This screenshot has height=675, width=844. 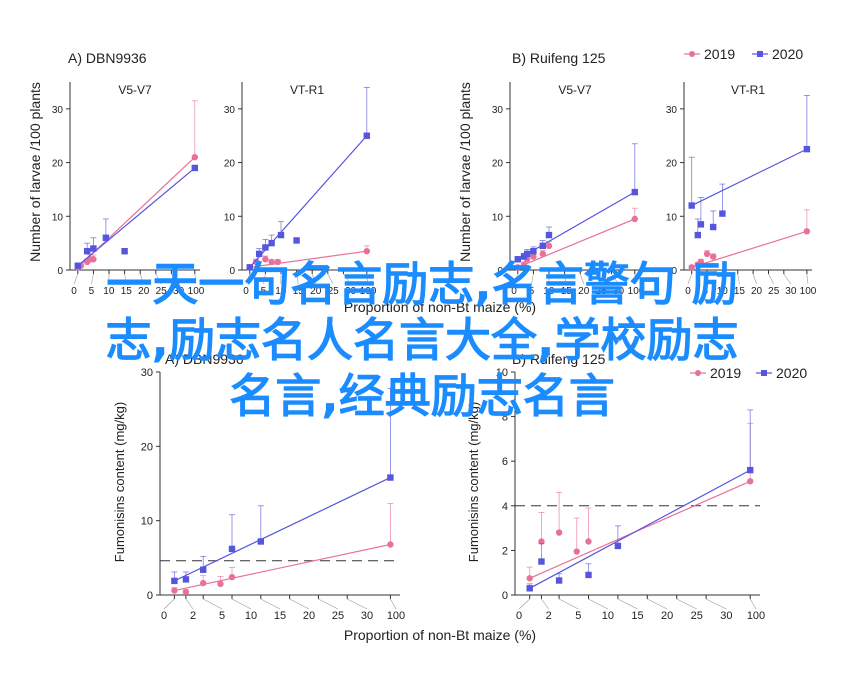 I want to click on legend-2019-label: 2019, so click(x=725, y=373).